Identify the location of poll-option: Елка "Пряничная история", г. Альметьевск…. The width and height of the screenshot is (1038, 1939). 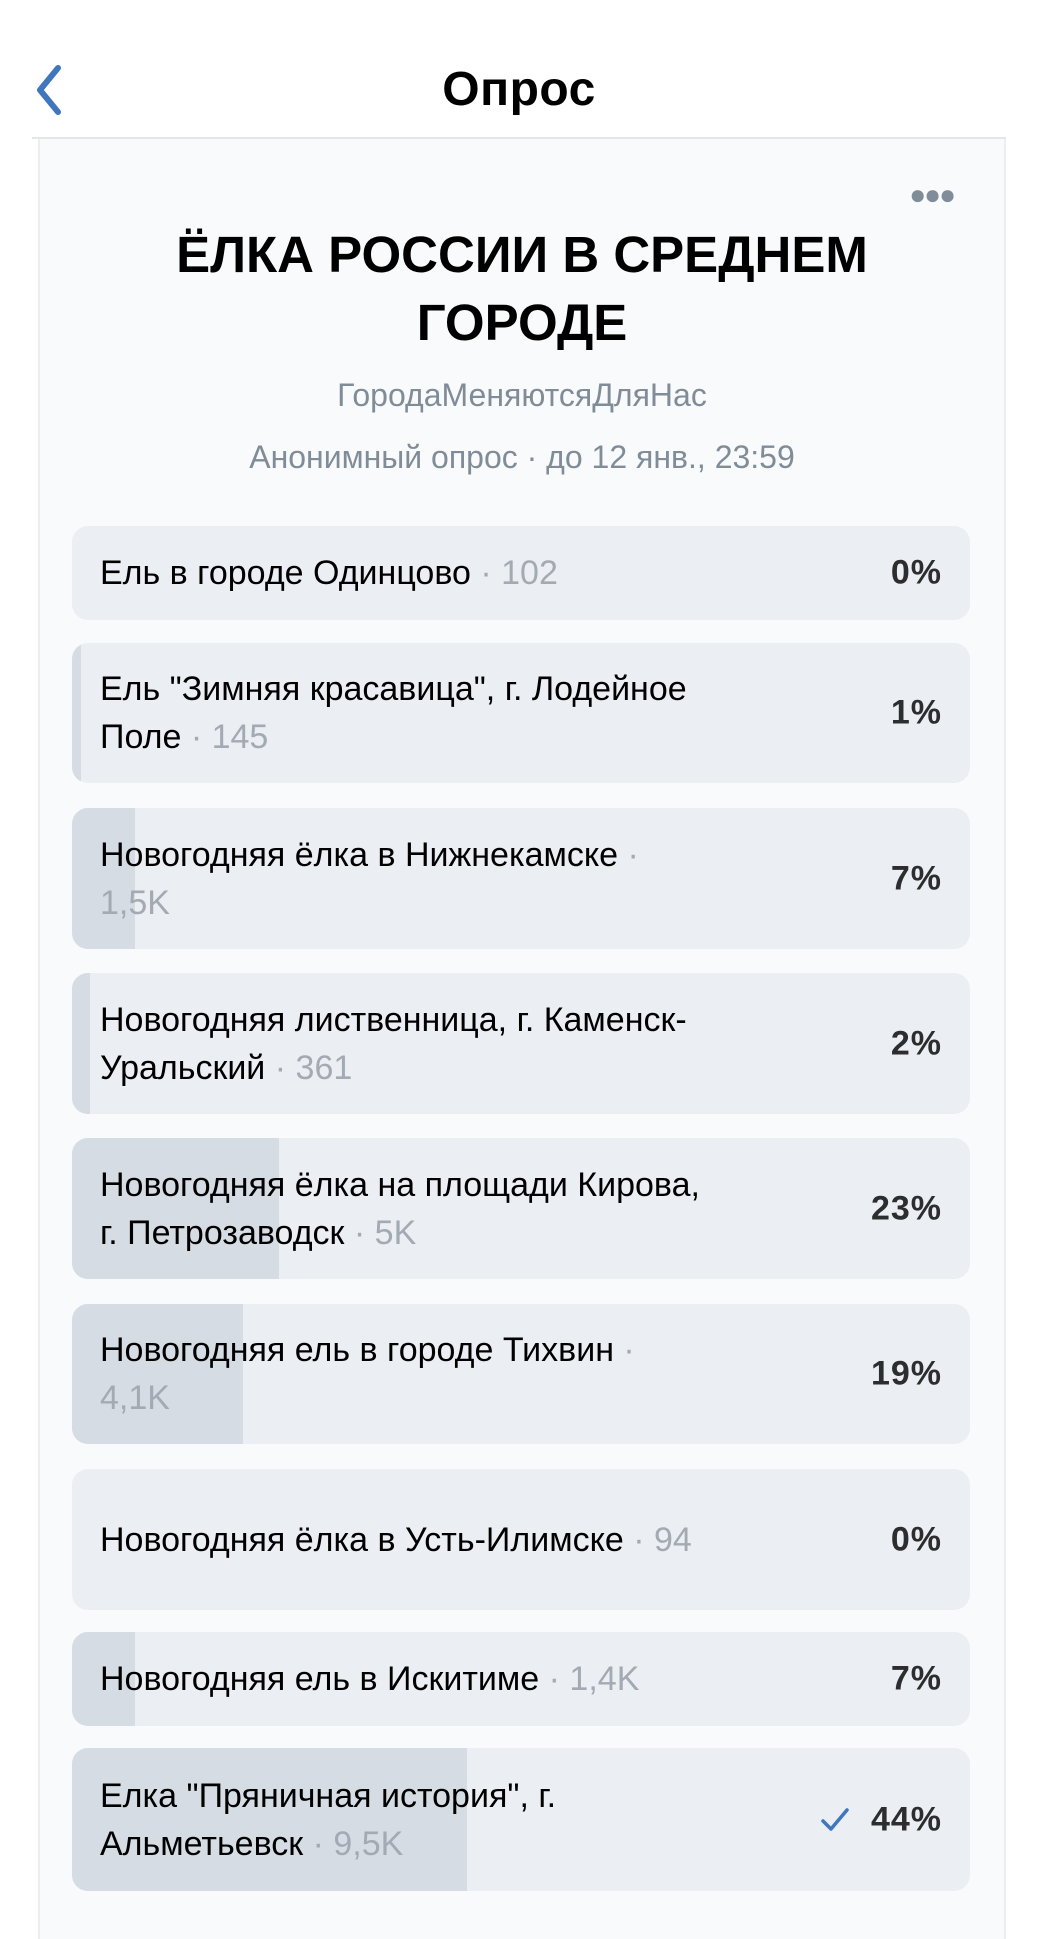
(521, 1819).